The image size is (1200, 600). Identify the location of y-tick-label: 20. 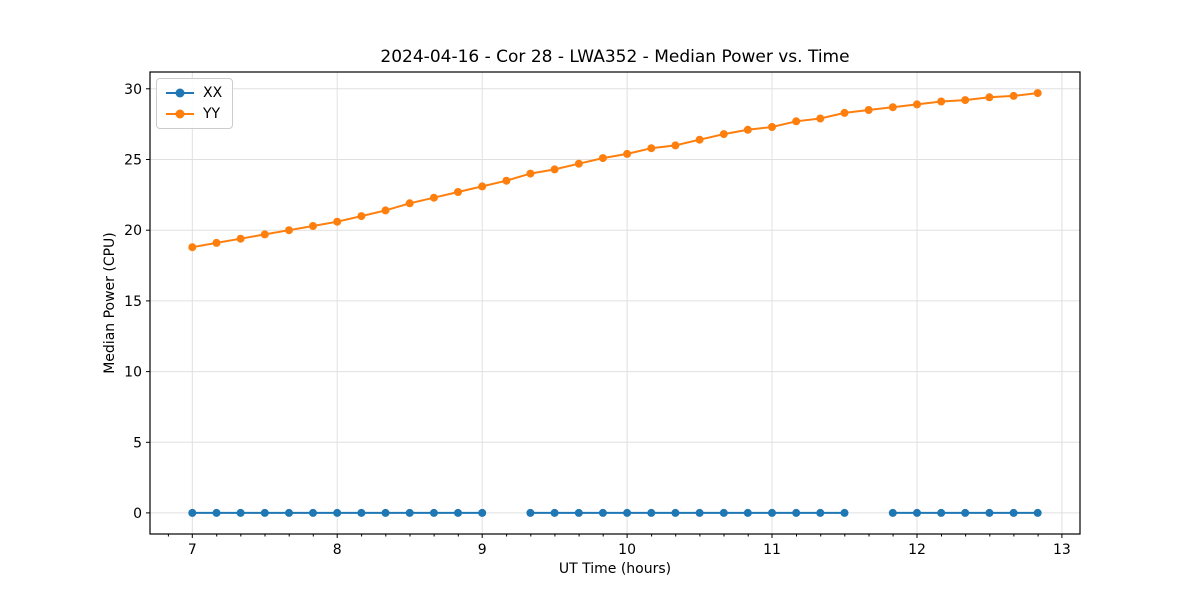
(133, 231).